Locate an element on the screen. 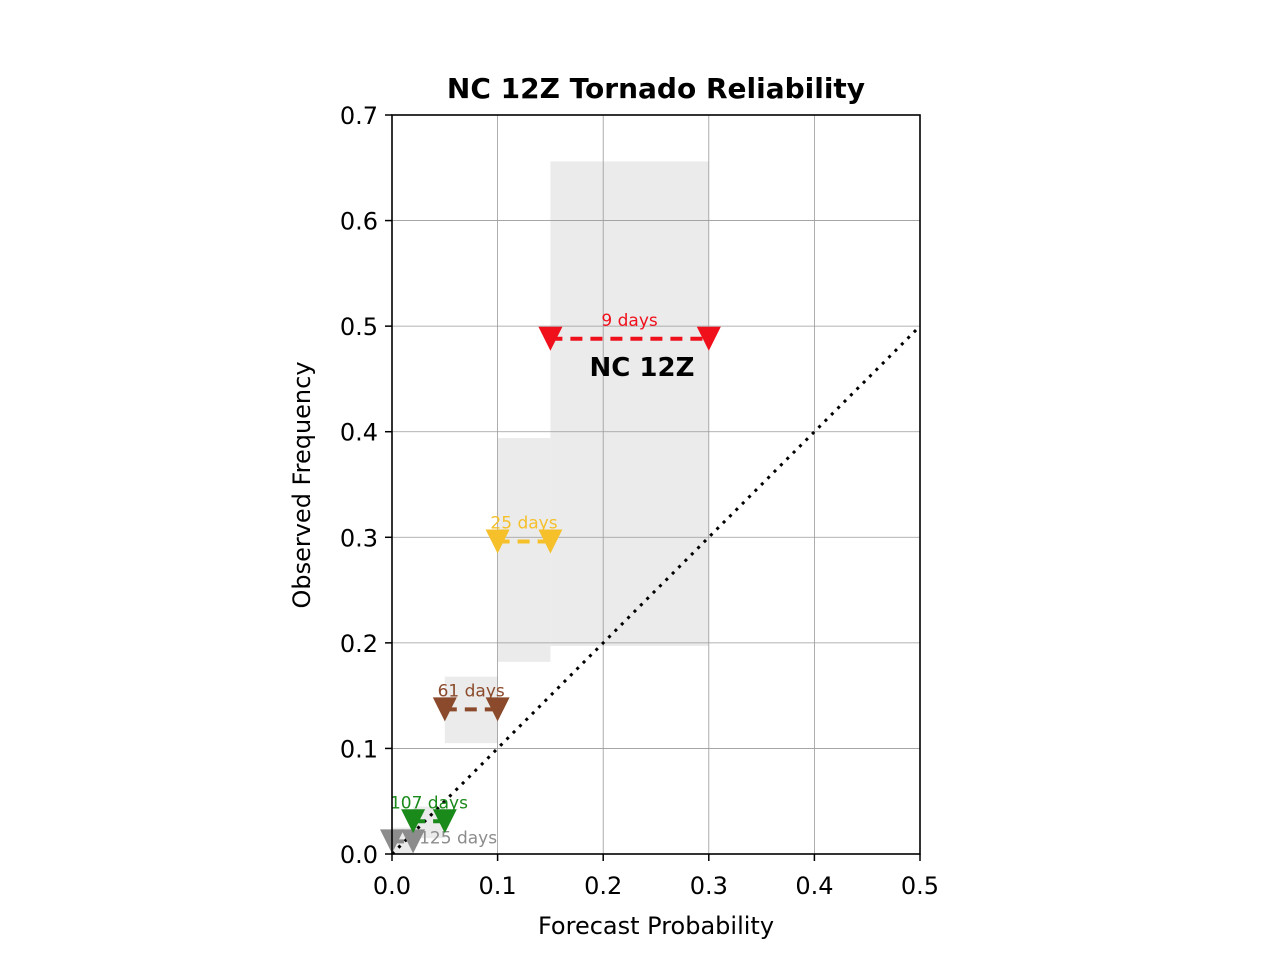 The image size is (1280, 960). y-tick-label-2: 0.2 is located at coordinates (359, 644).